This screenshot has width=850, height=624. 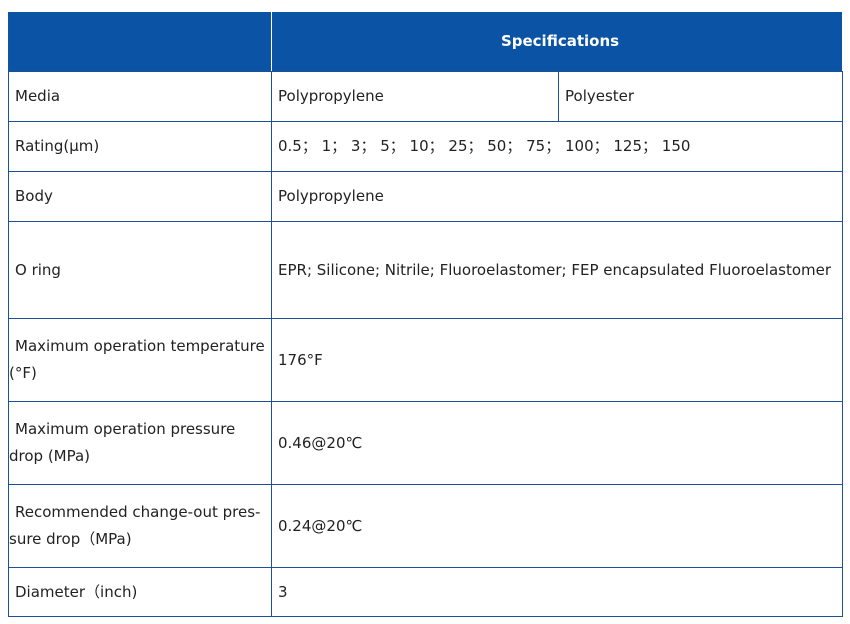 I want to click on row-label-line: Recommended change-out pres-, so click(x=138, y=512).